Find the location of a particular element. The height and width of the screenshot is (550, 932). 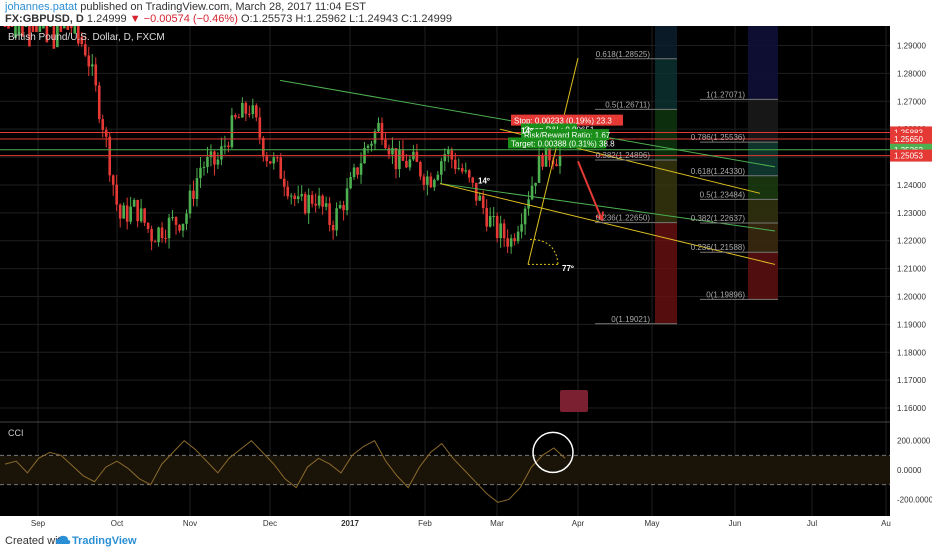

time-tick: Jun is located at coordinates (735, 523).